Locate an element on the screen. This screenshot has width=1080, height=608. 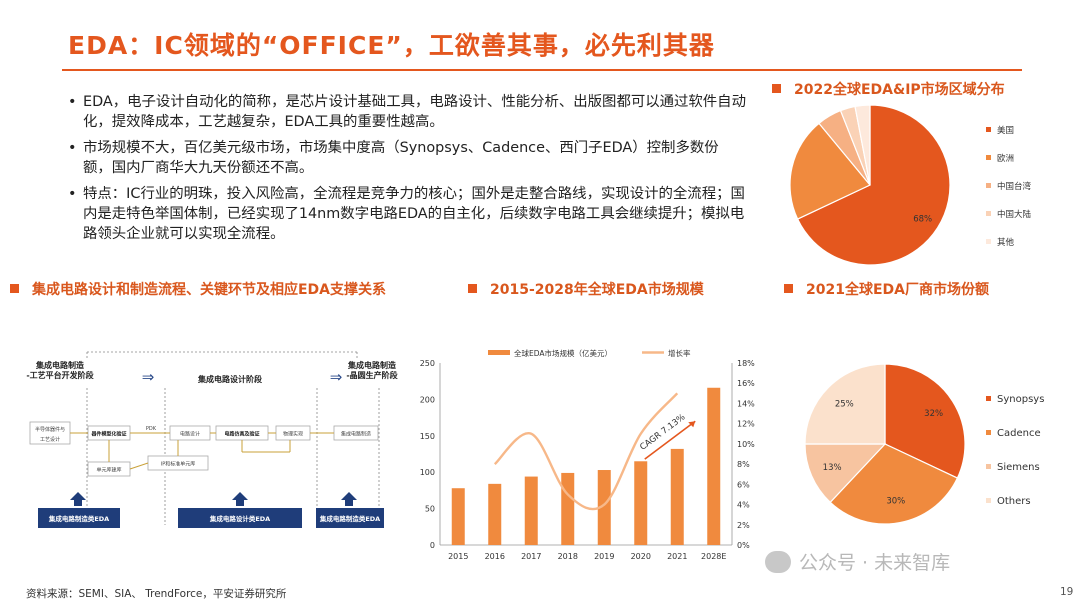
y-tick-label: 250 is located at coordinates (427, 363).